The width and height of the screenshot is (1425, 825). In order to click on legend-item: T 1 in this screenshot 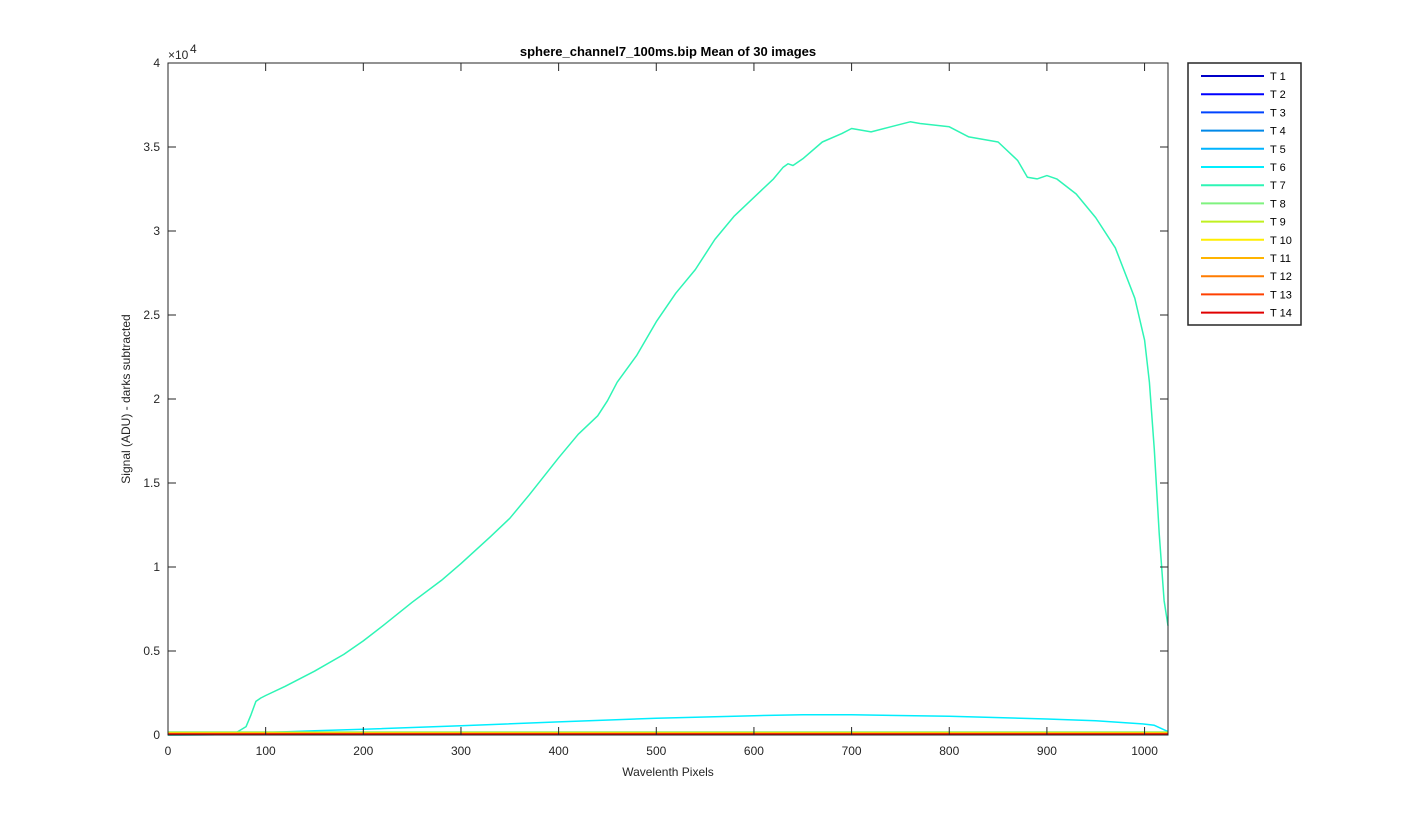, I will do `click(1243, 77)`.